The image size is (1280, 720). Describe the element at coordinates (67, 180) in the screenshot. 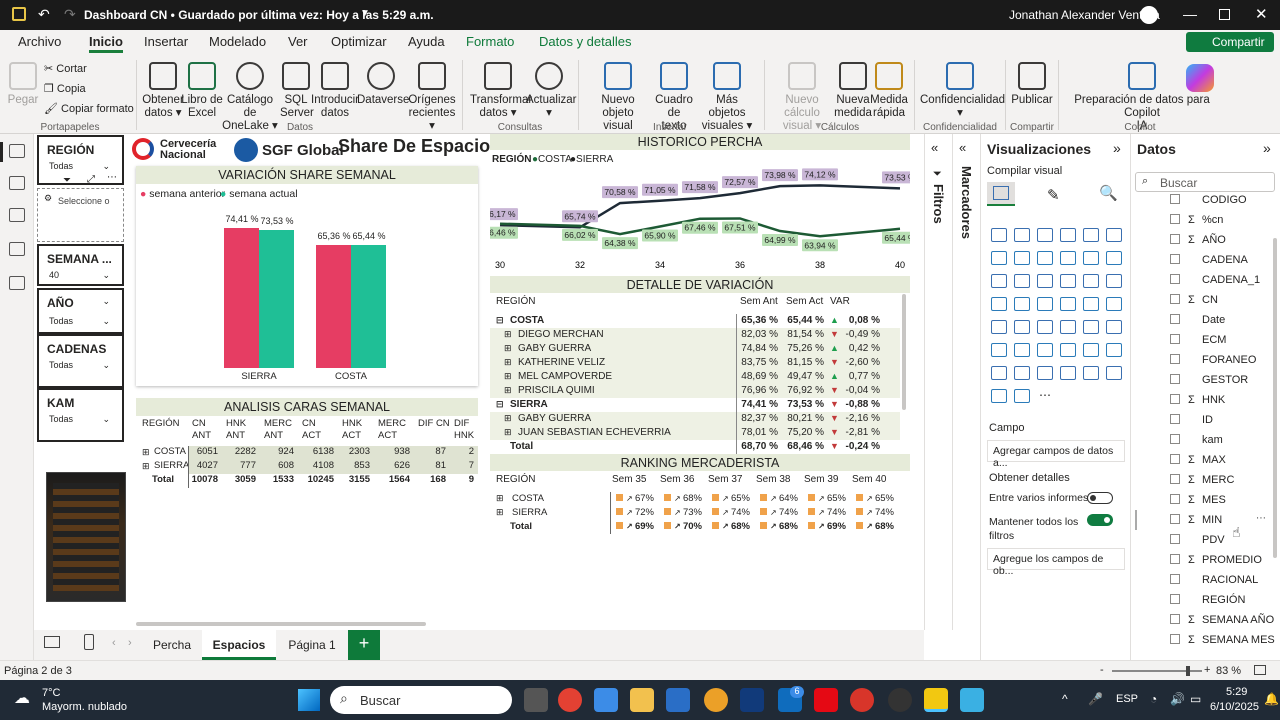

I see `filter-icon: ⏷` at that location.